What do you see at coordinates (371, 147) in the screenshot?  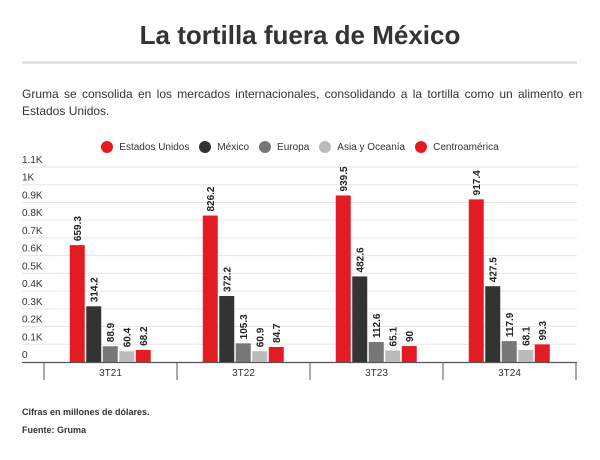 I see `legend-label: Asia y Oceanía` at bounding box center [371, 147].